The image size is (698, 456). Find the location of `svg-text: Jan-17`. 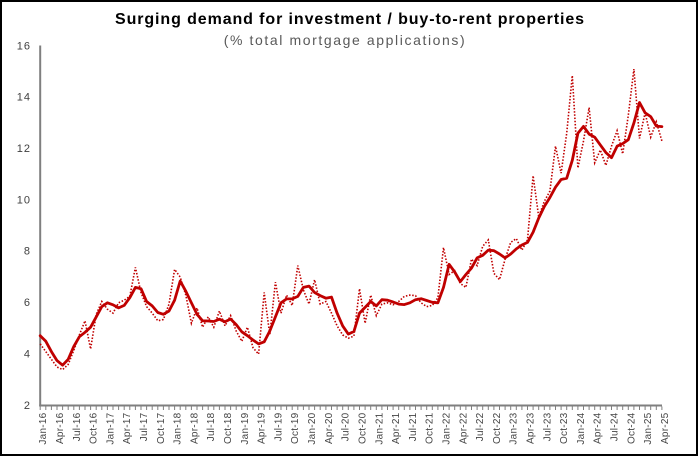

svg-text: Jan-17 is located at coordinates (110, 428).